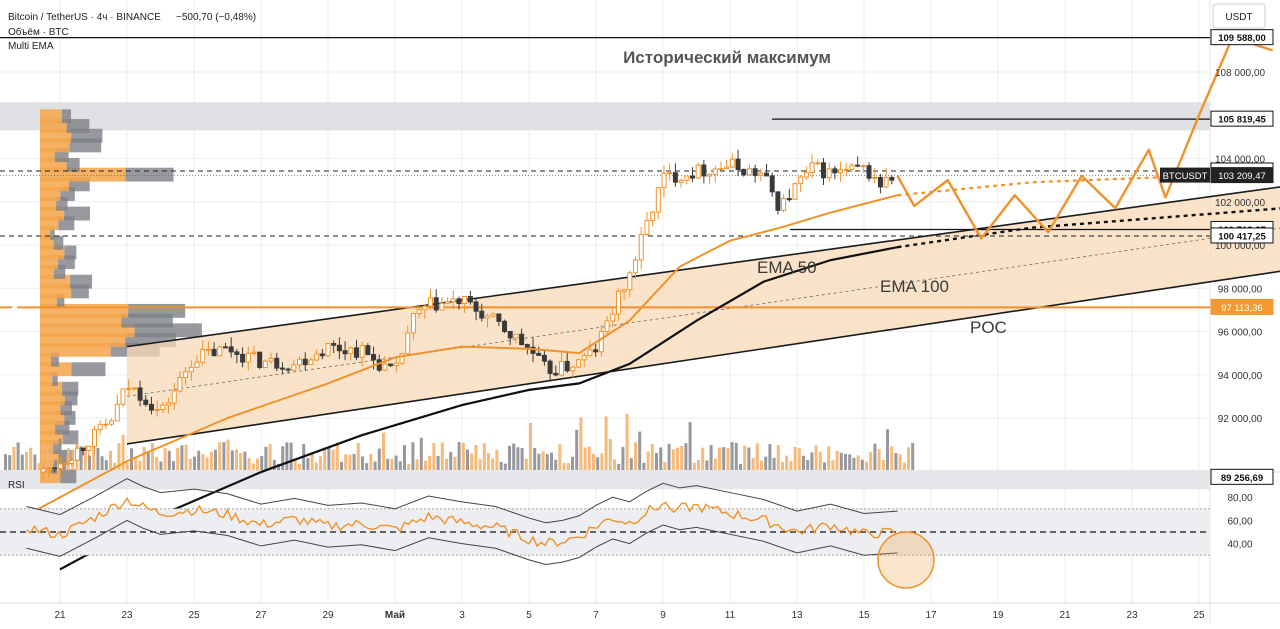  What do you see at coordinates (797, 615) in the screenshot?
I see `x-tick-label: 13` at bounding box center [797, 615].